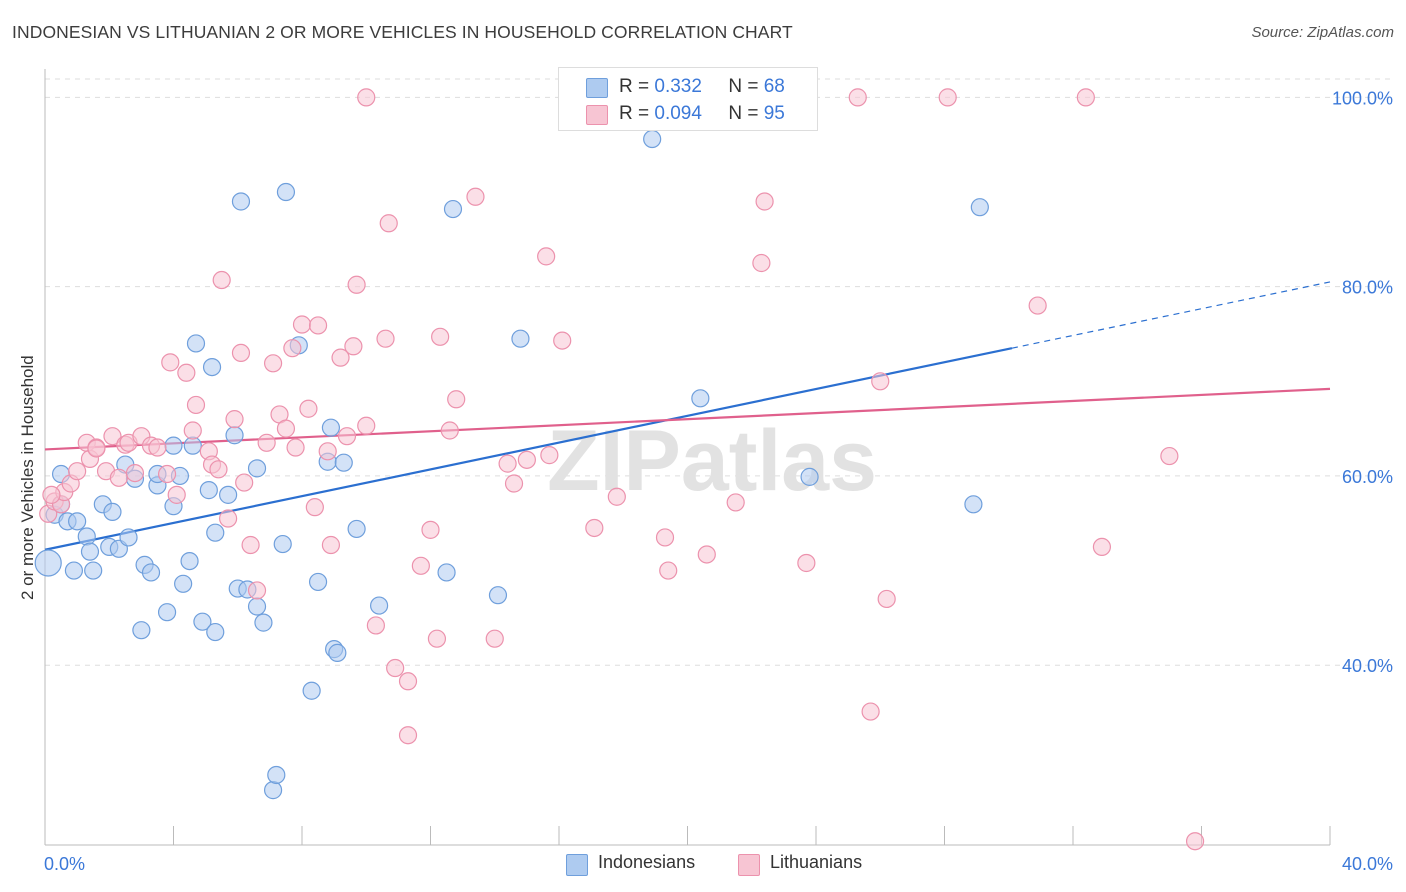 This screenshot has width=1406, height=892. I want to click on indonesians-swatch, so click(597, 88).